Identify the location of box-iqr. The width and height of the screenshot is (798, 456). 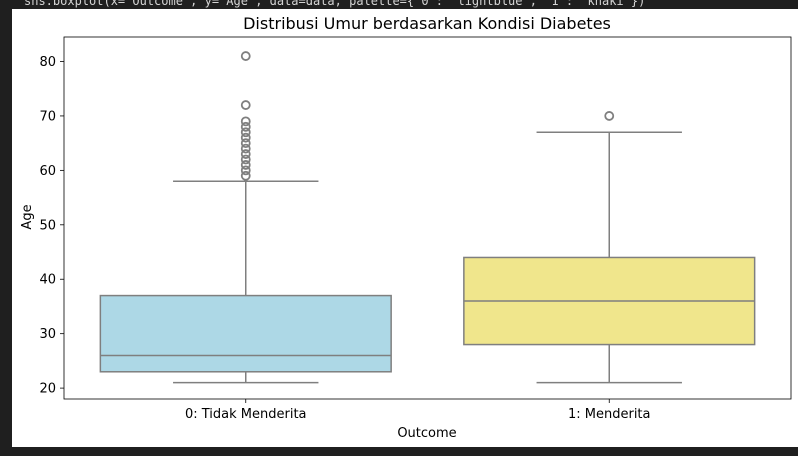
(245, 333).